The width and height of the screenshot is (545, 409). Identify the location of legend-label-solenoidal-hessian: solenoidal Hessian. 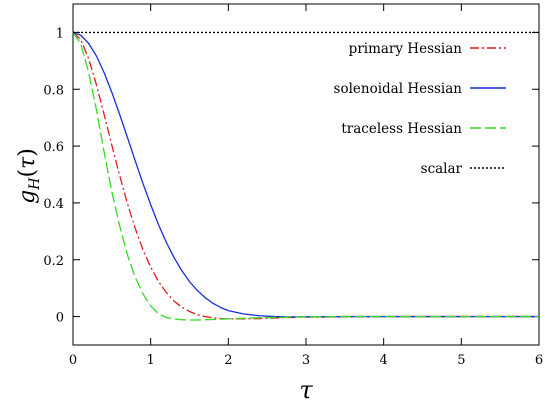
(398, 89).